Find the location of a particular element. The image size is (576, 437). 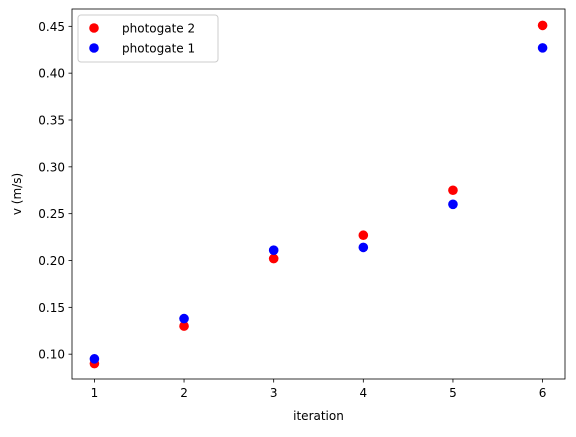

x-tick-label: 6 is located at coordinates (543, 393).